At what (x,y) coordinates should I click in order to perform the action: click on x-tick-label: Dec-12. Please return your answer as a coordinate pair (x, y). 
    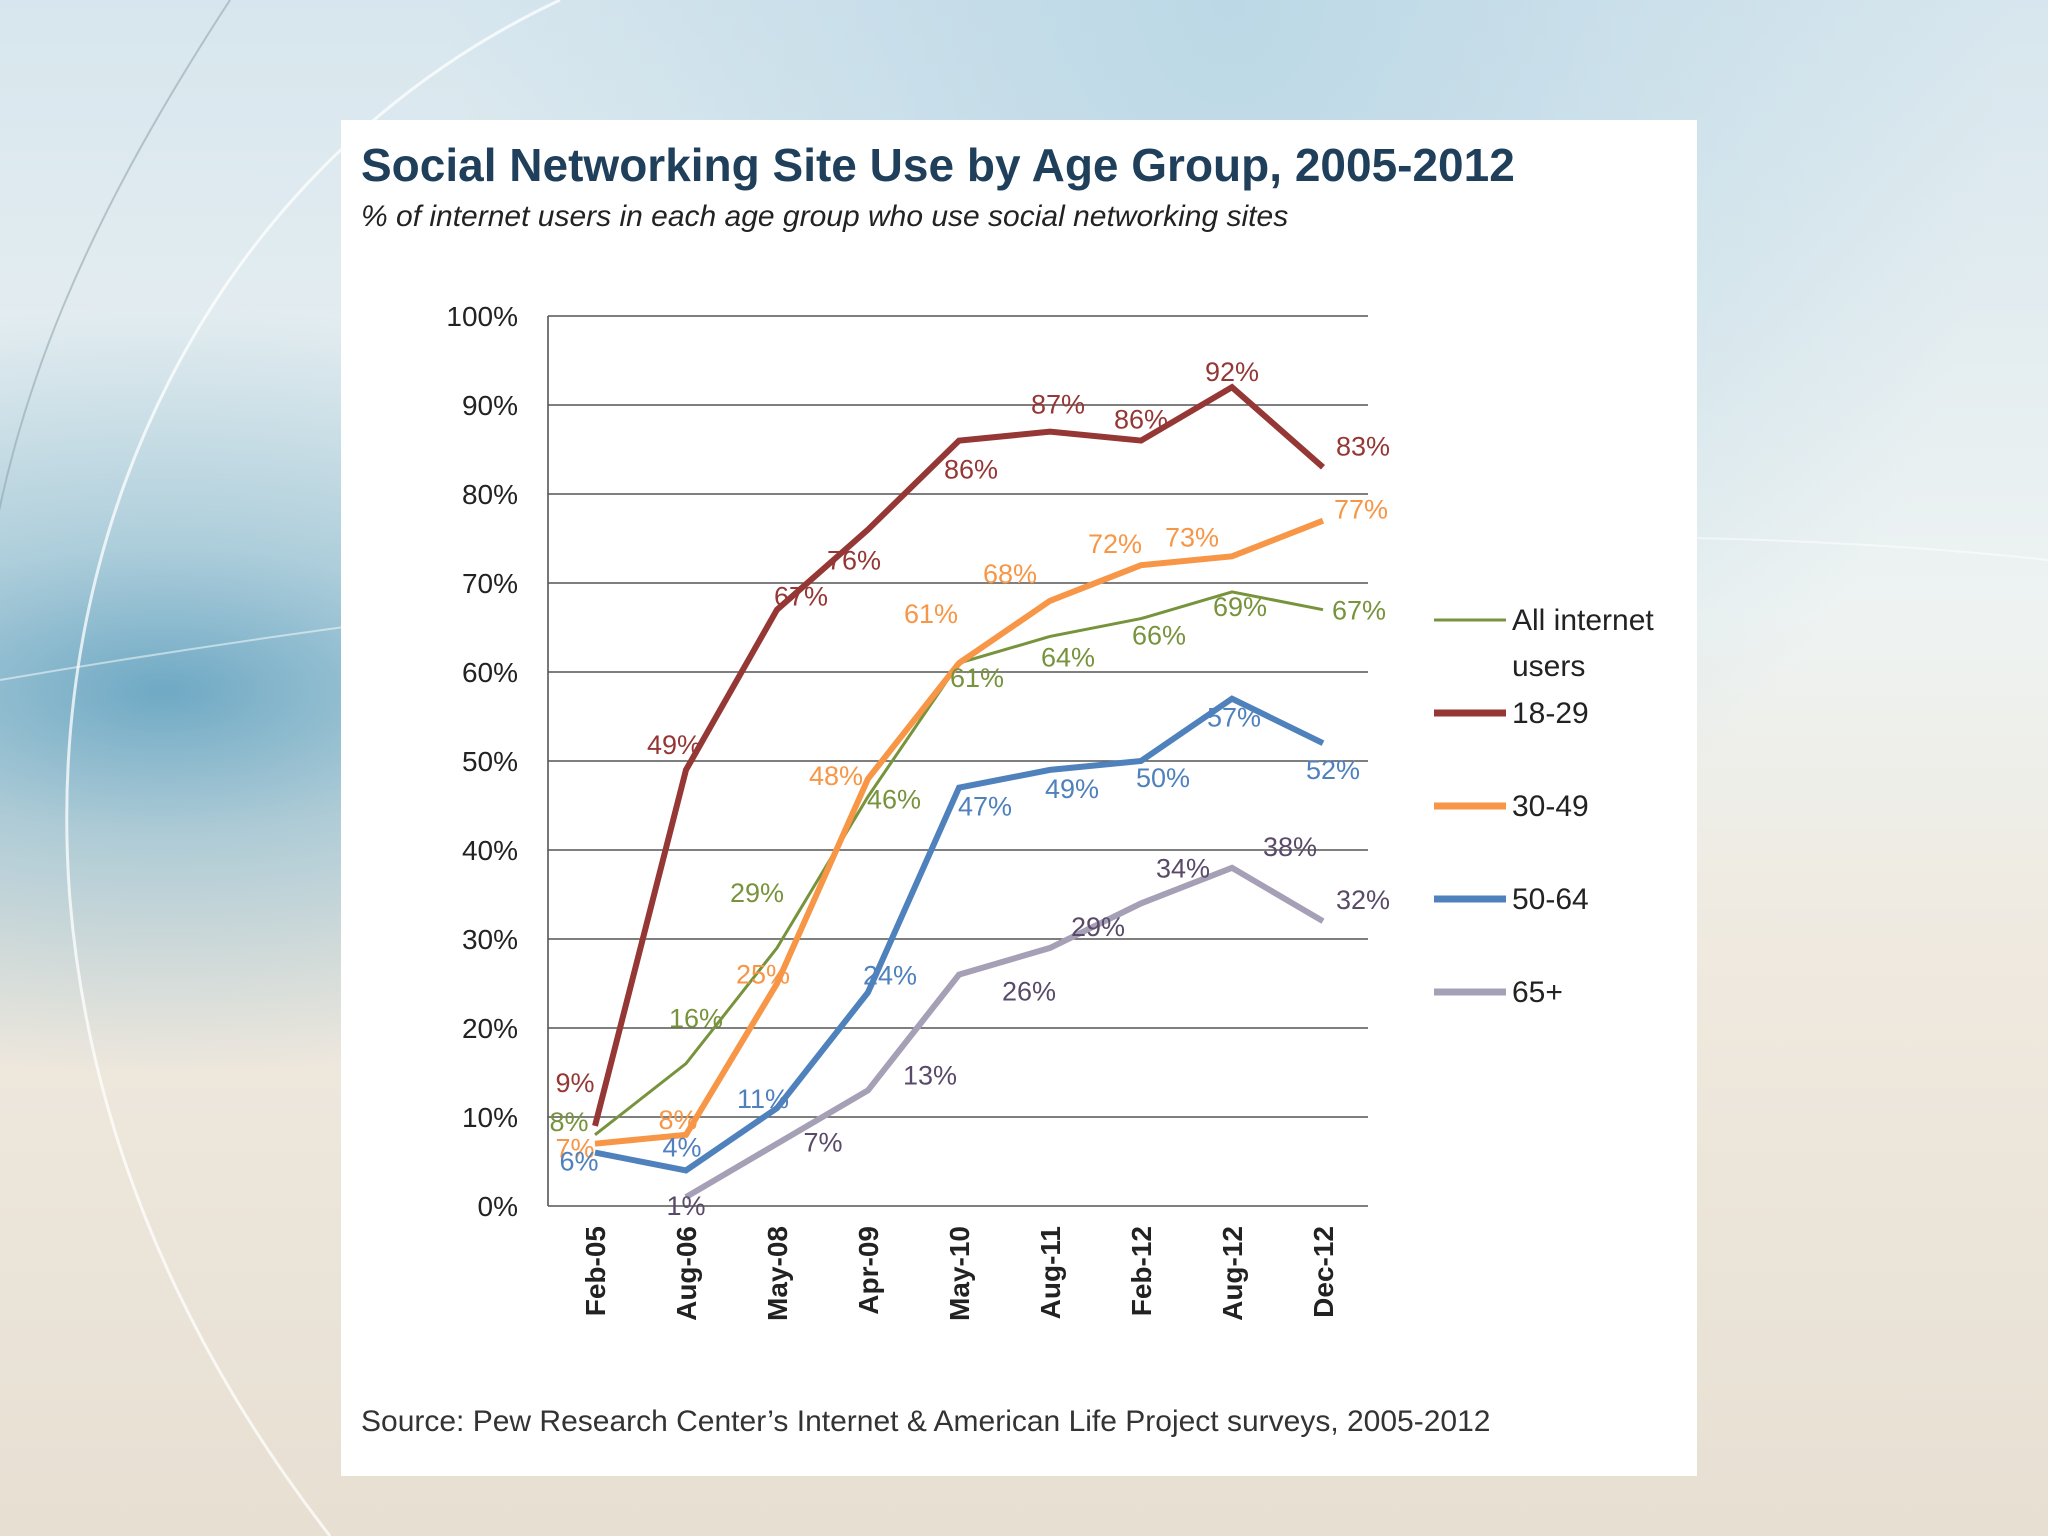
    Looking at the image, I should click on (1323, 1272).